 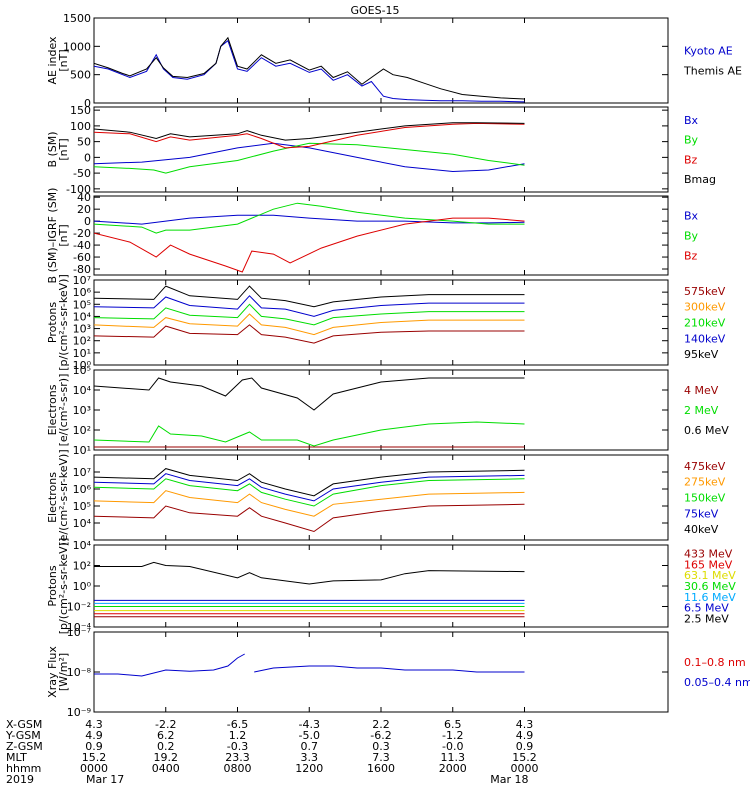 What do you see at coordinates (52, 60) in the screenshot?
I see `y-axis-label: AE index` at bounding box center [52, 60].